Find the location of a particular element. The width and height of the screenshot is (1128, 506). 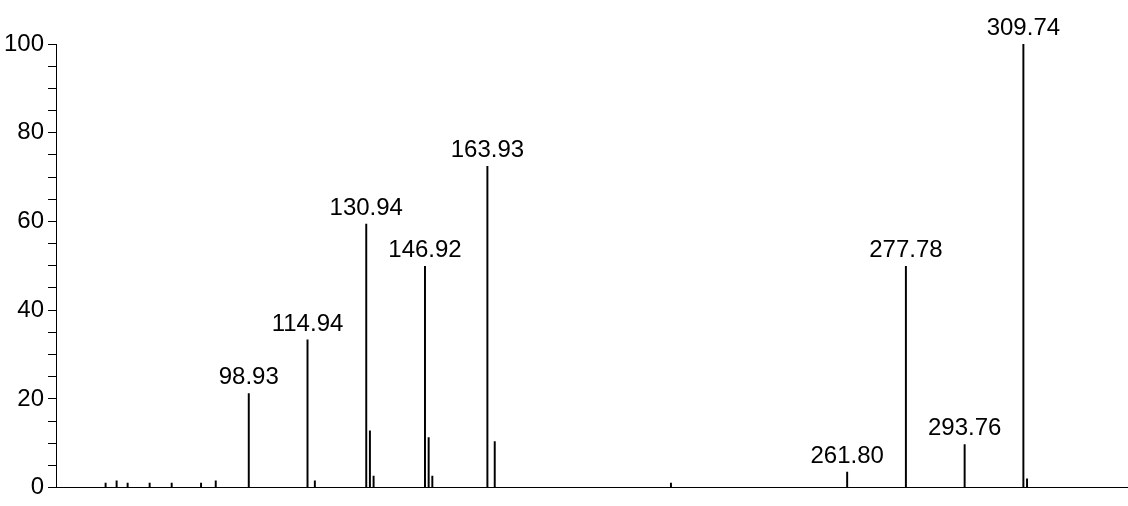

y-tick-label: 80 is located at coordinates (31, 131).